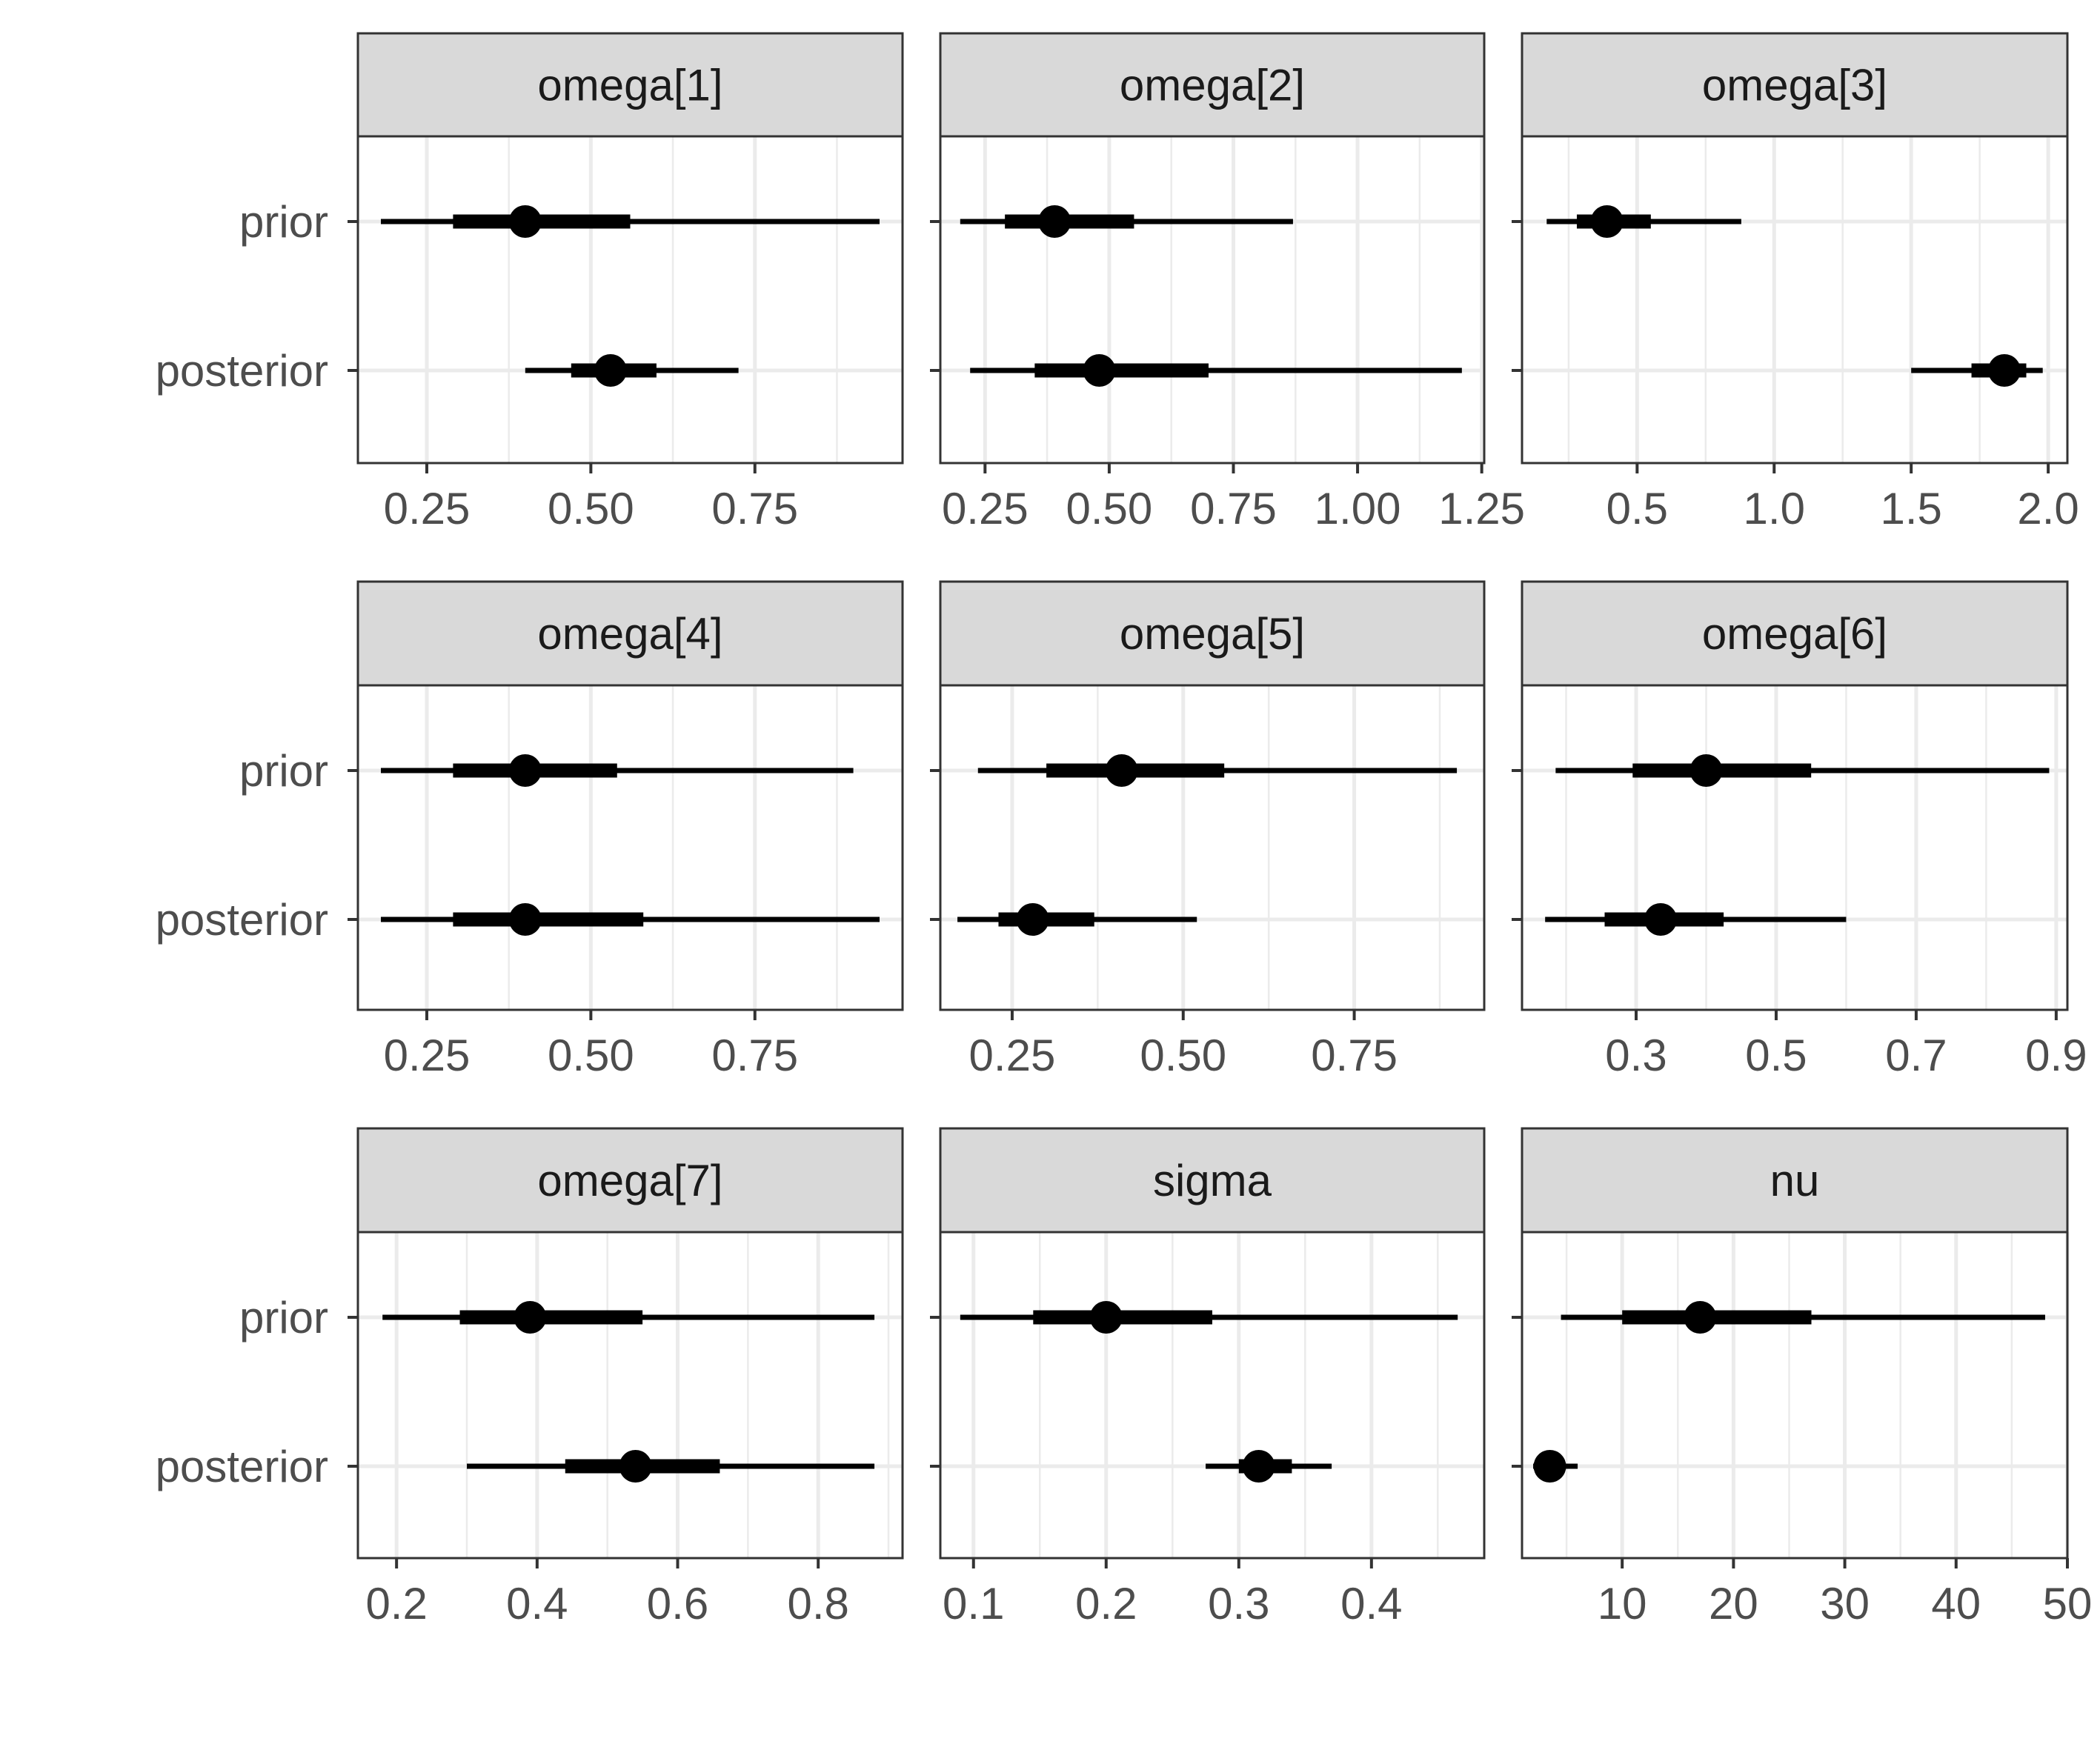 This screenshot has width=2100, height=1750. Describe the element at coordinates (974, 1603) in the screenshot. I see `x-tick-label: 0.1` at that location.